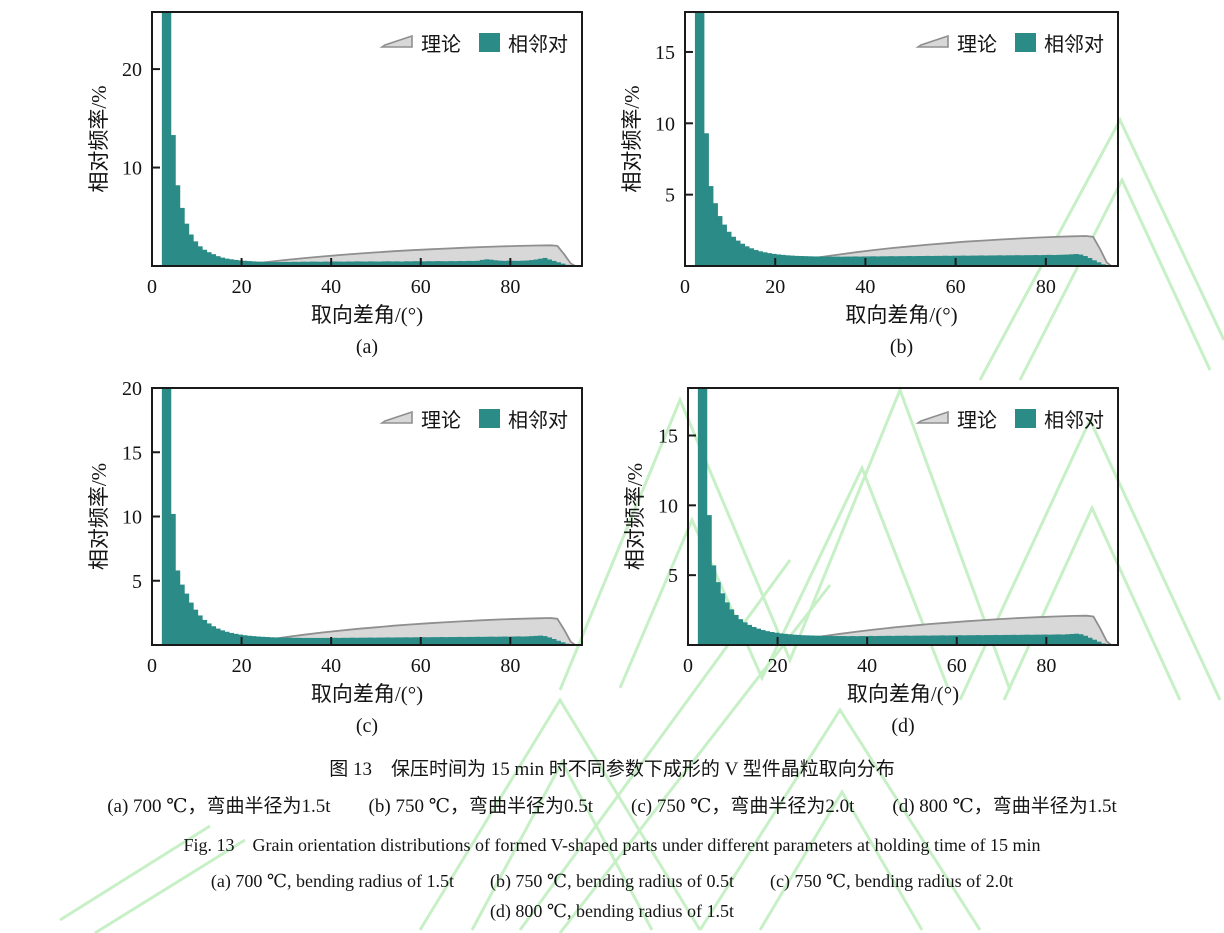  What do you see at coordinates (99, 516) in the screenshot?
I see `y-axis-title-c: 相对频率/%` at bounding box center [99, 516].